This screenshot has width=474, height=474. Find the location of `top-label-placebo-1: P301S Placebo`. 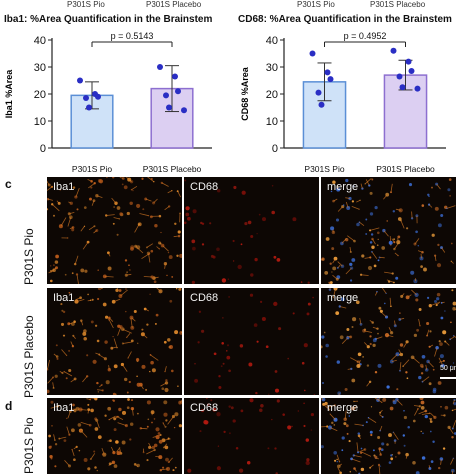

top-label-placebo-1: P301S Placebo is located at coordinates (174, 4).